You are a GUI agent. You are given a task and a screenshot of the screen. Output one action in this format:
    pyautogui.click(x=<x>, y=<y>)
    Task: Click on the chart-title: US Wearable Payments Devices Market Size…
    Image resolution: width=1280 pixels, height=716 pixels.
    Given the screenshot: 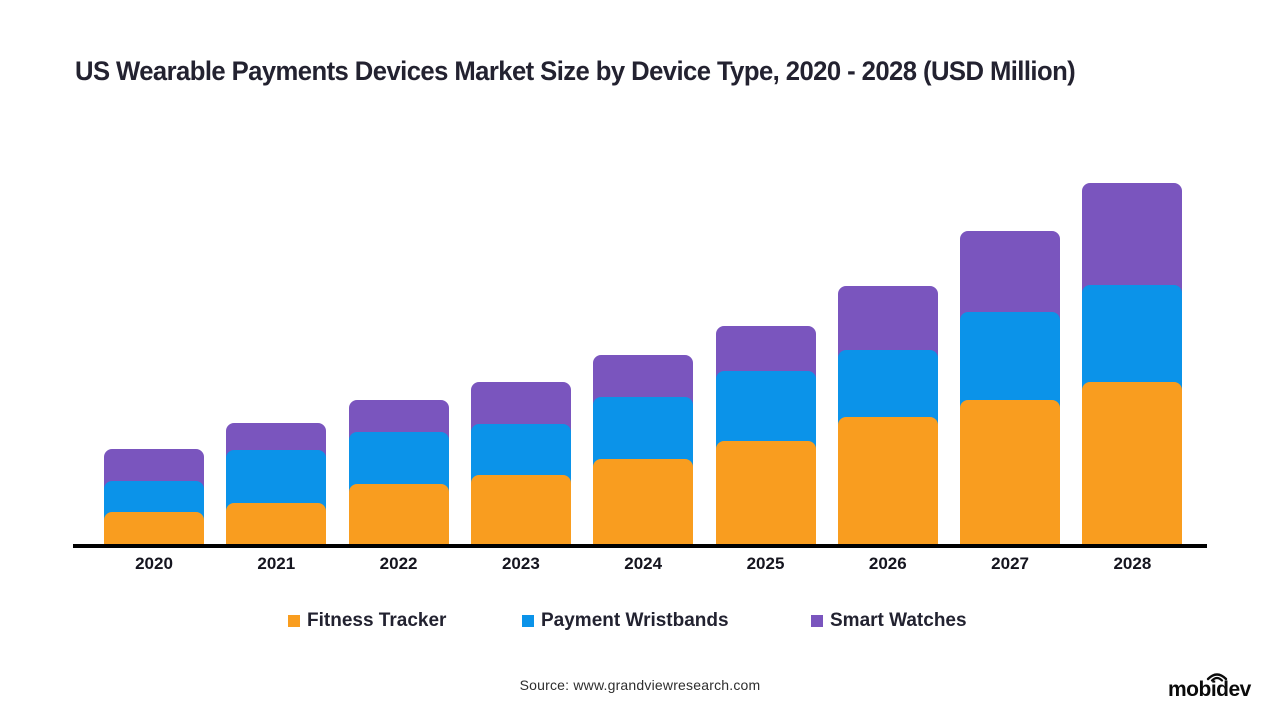 What is the action you would take?
    pyautogui.click(x=575, y=71)
    